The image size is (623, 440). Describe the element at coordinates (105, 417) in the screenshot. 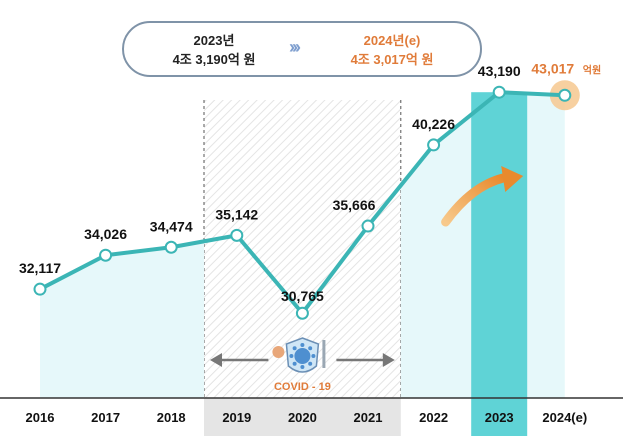

I see `x-tick-label-2017: 2017` at that location.